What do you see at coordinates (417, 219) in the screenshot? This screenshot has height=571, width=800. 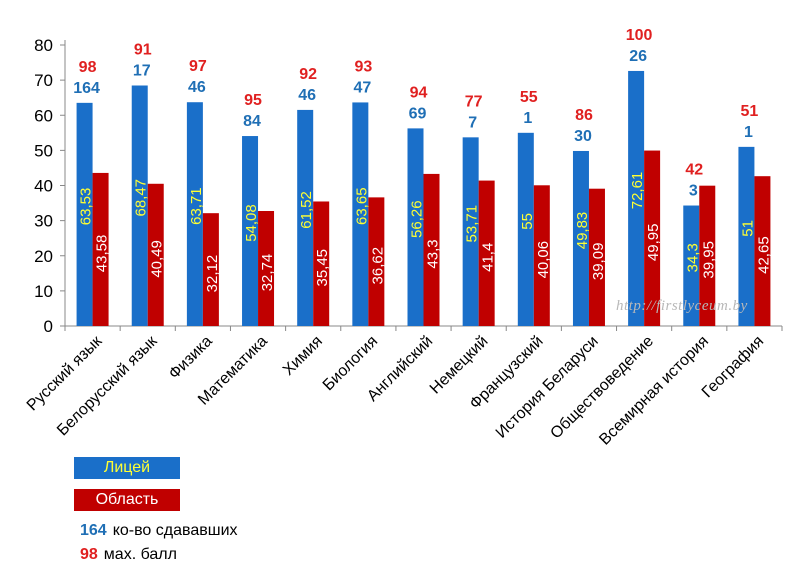 I see `value-label-lyceum: 56,26` at bounding box center [417, 219].